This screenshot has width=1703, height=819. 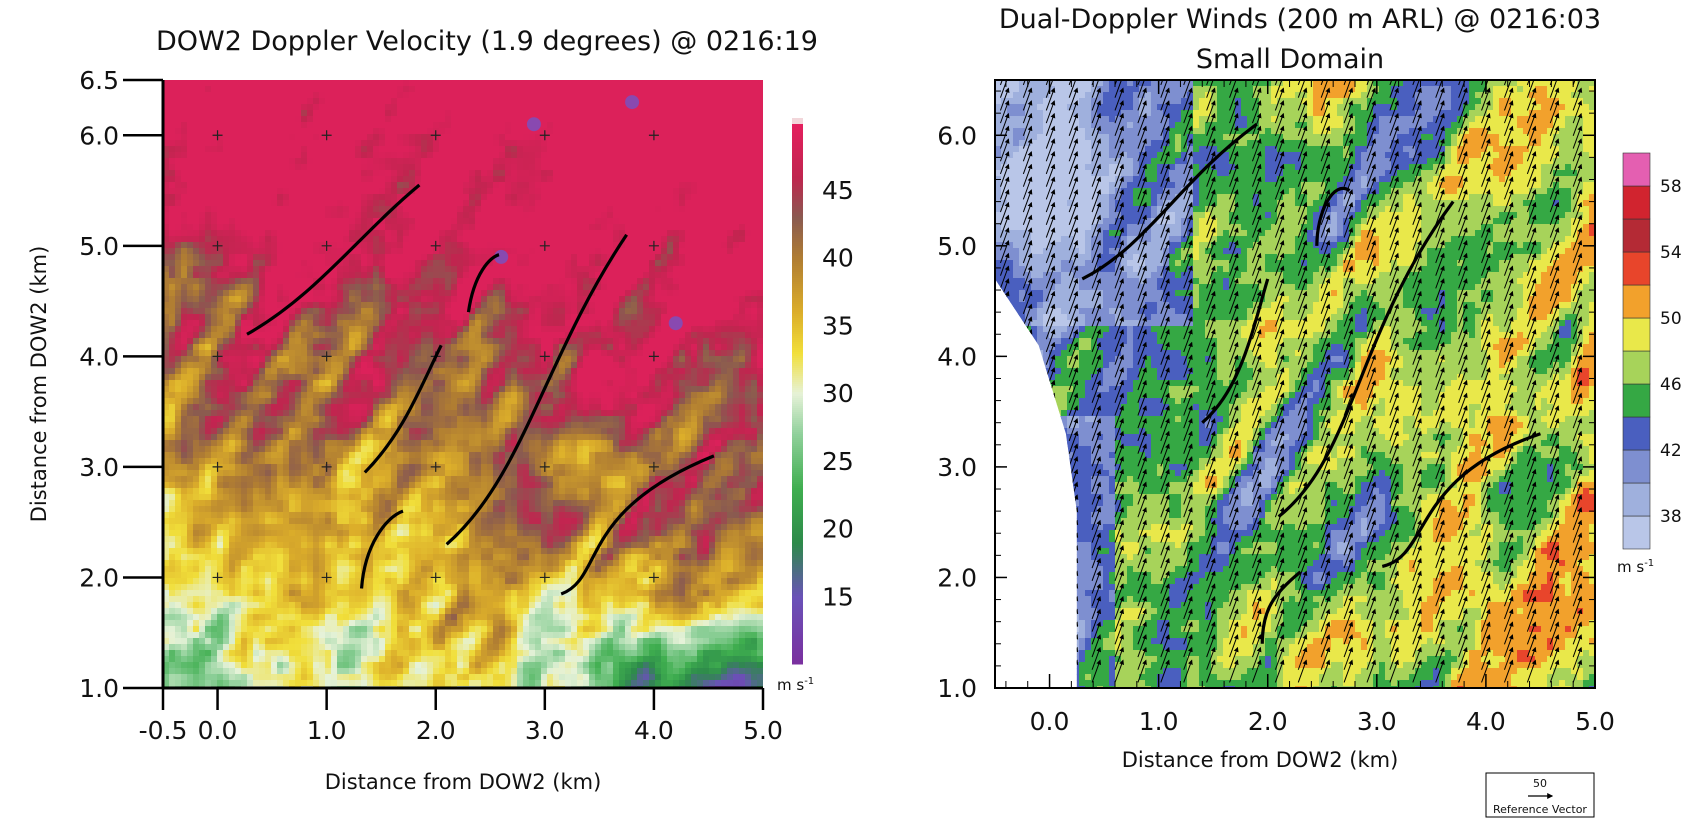 I want to click on colorbar-label: 30, so click(x=838, y=393).